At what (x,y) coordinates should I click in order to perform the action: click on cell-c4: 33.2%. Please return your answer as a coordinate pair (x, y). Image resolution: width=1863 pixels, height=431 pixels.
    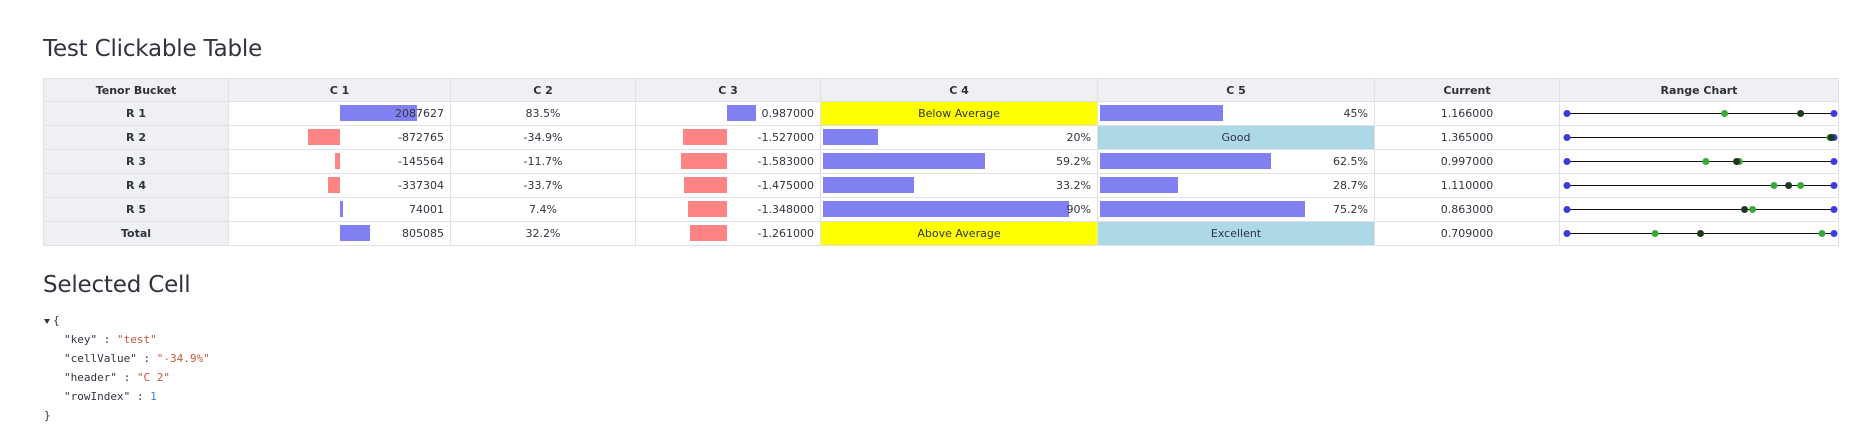
    Looking at the image, I should click on (959, 185).